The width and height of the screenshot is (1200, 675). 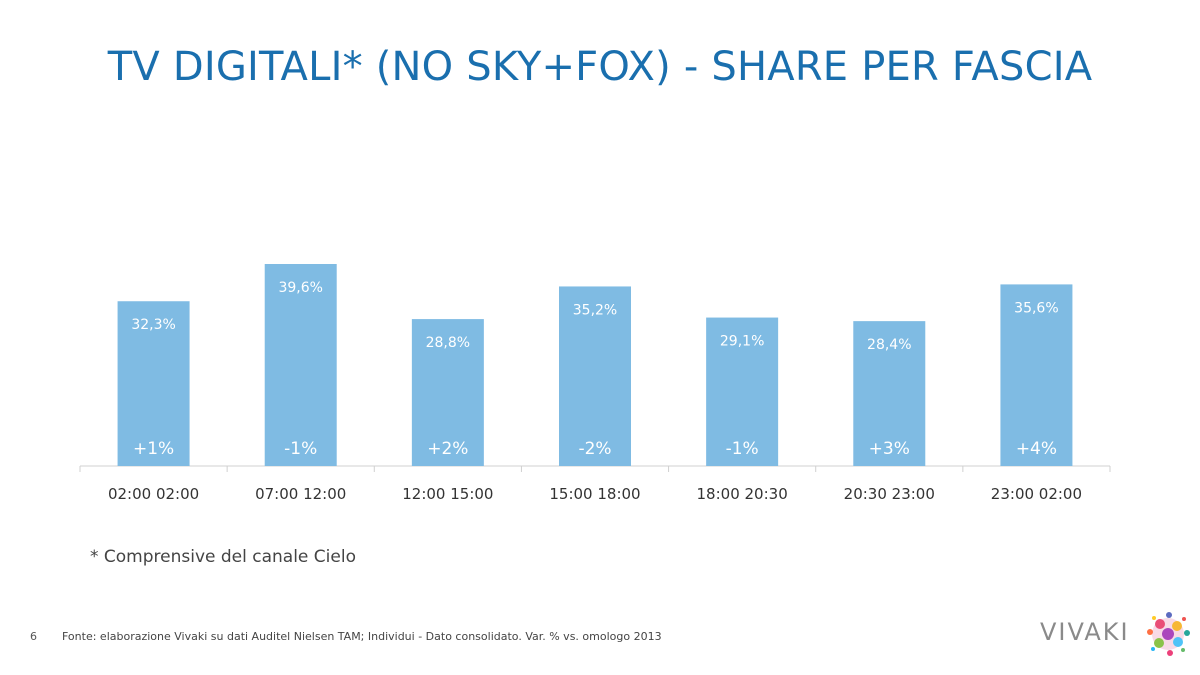 I want to click on logo-wordmark: VIVAKI, so click(x=1085, y=632).